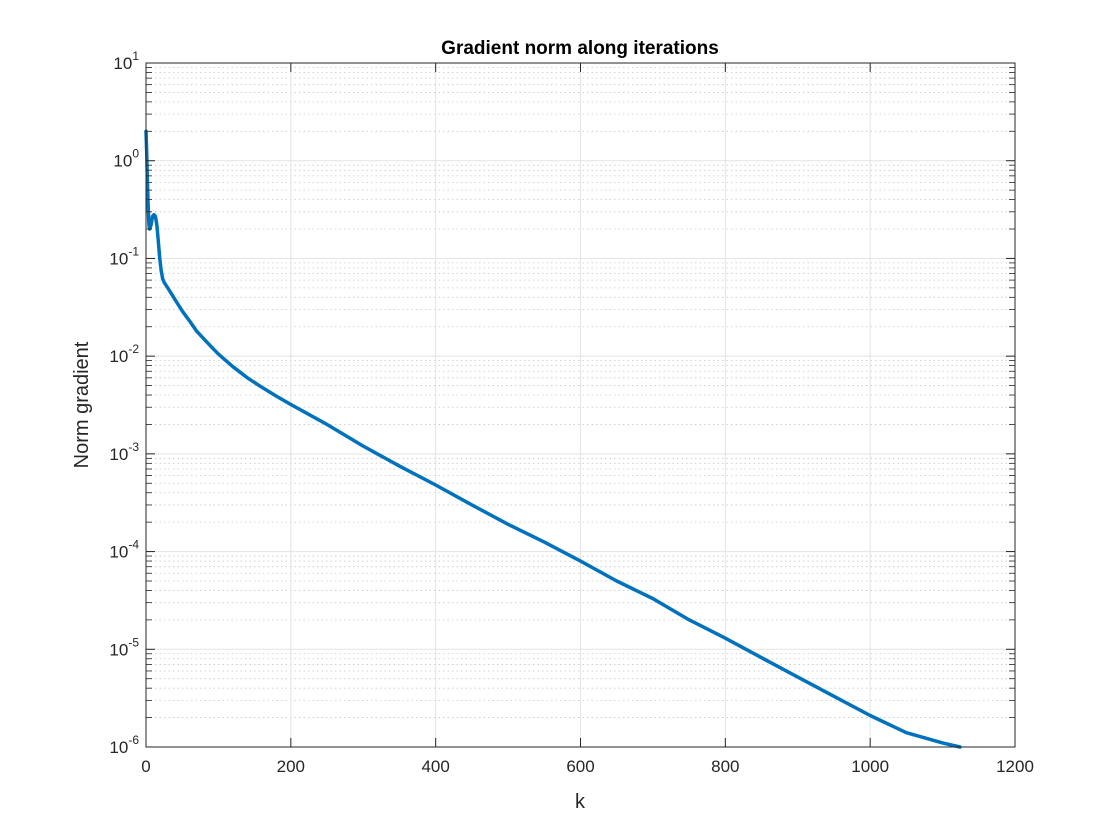 The width and height of the screenshot is (1120, 840). I want to click on y-tick-exponent: -2, so click(133, 349).